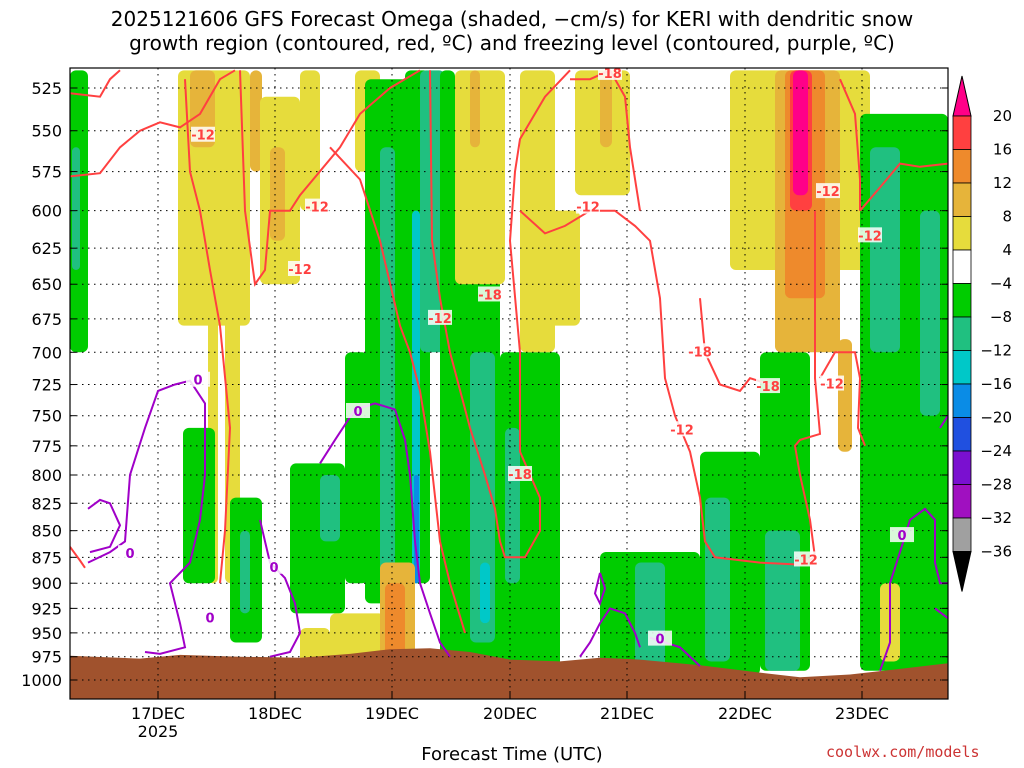  What do you see at coordinates (46, 557) in the screenshot?
I see `y-tick-label: 875` at bounding box center [46, 557].